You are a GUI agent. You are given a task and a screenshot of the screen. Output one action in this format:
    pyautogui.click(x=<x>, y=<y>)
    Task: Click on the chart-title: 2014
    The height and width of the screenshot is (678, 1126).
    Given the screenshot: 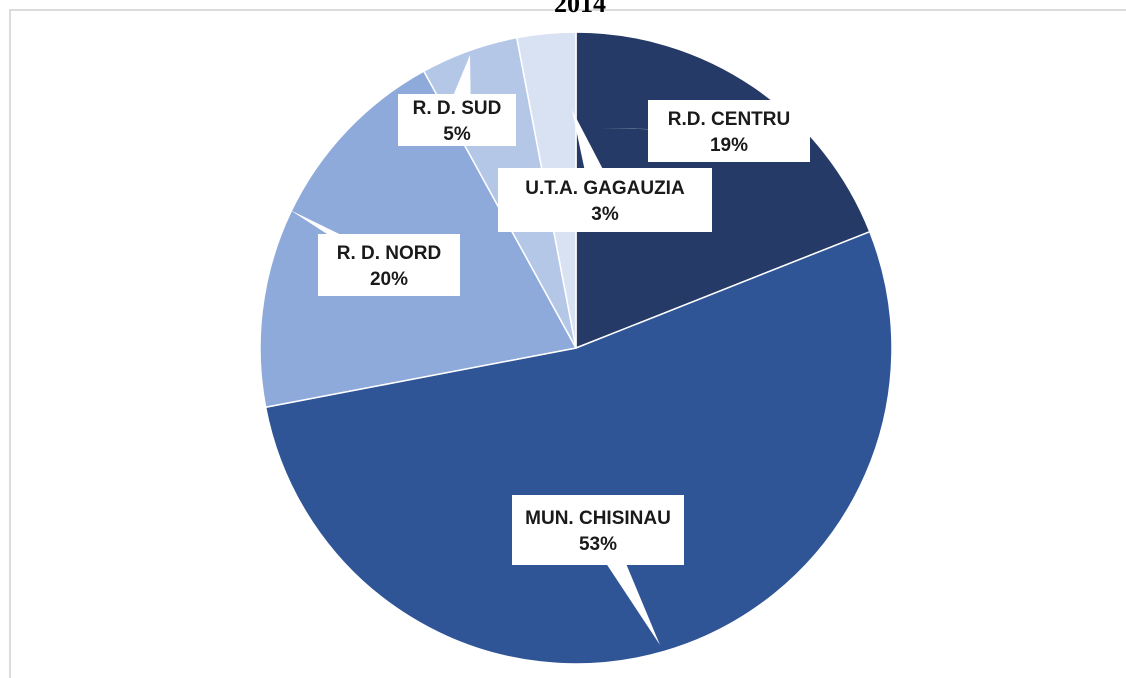 What is the action you would take?
    pyautogui.click(x=580, y=9)
    